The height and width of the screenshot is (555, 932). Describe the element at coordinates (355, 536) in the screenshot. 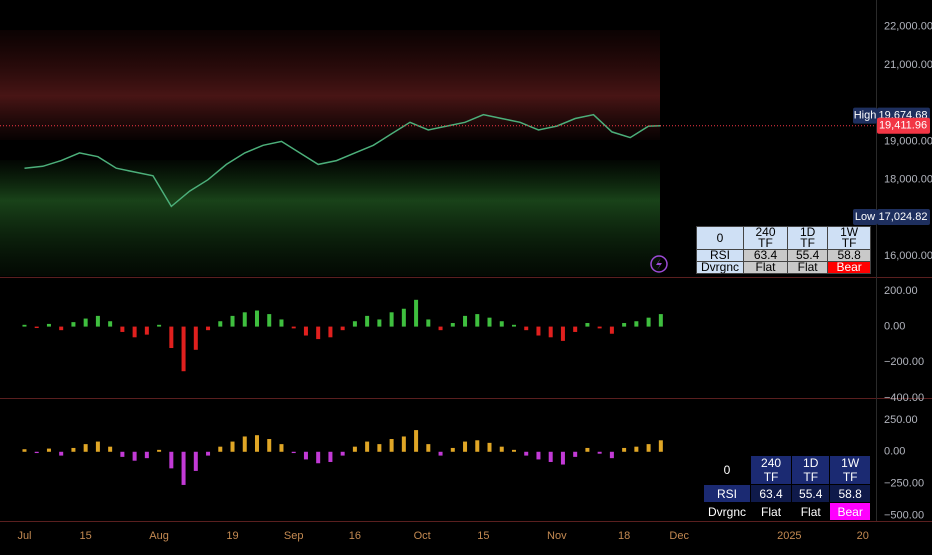

I see `x-tick-label: 16` at that location.